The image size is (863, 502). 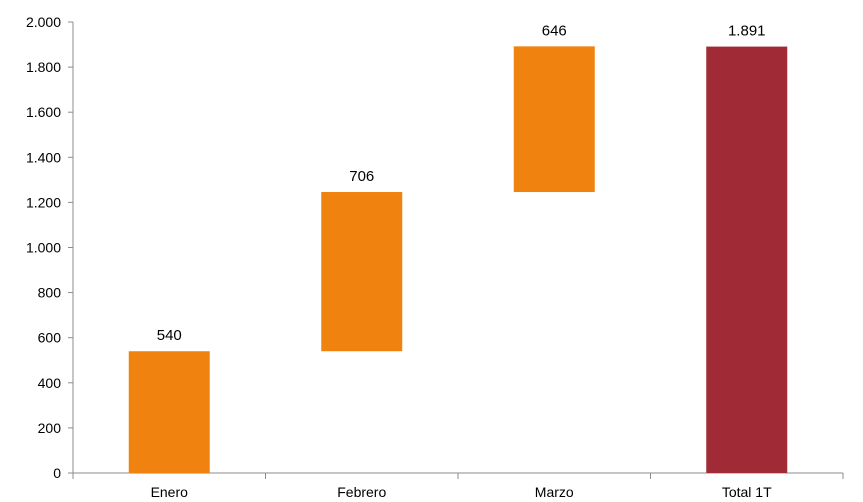 I want to click on y-tick-label: 0, so click(x=57, y=473).